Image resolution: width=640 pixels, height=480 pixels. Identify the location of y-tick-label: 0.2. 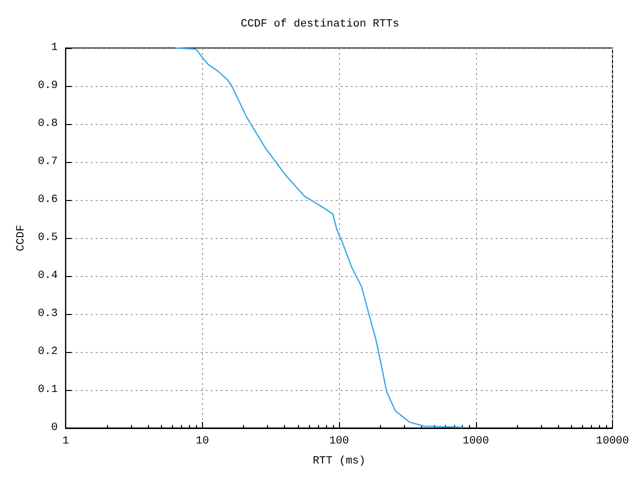
(48, 352).